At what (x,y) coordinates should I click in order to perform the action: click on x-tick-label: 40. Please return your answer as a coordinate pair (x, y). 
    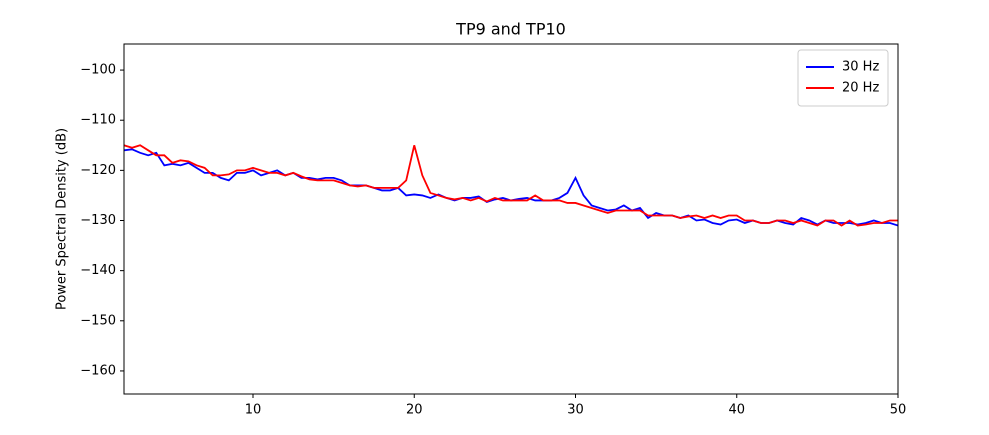
    Looking at the image, I should click on (736, 410).